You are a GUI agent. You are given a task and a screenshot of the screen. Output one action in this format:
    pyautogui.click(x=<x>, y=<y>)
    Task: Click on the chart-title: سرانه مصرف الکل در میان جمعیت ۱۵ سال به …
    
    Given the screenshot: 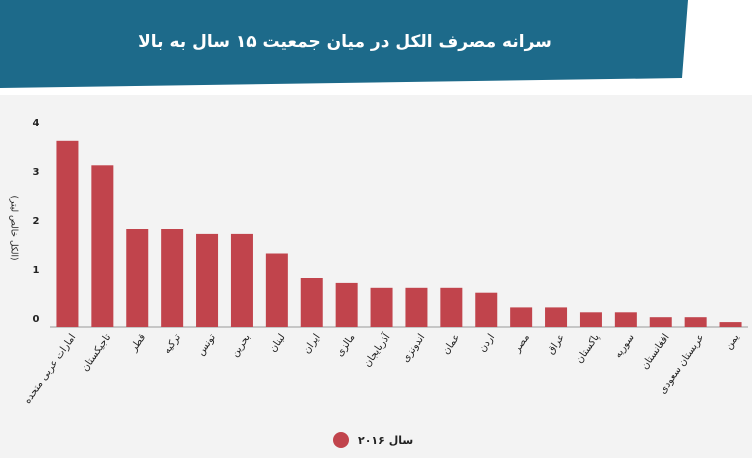 What is the action you would take?
    pyautogui.click(x=345, y=42)
    